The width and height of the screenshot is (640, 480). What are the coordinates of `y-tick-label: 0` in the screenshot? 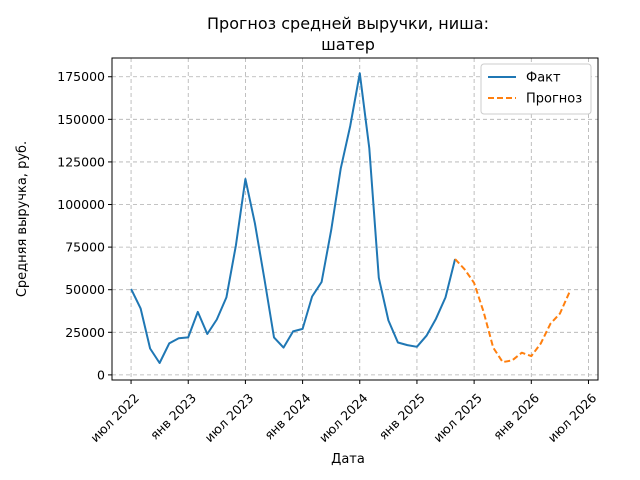 It's located at (101, 374).